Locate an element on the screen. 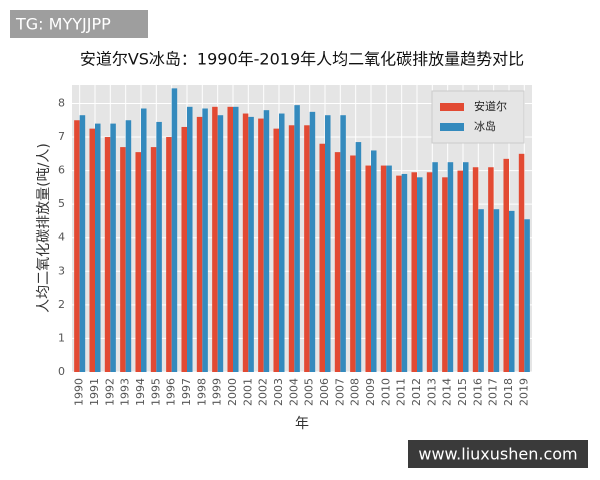  x-tick-label: 1990 is located at coordinates (79, 392).